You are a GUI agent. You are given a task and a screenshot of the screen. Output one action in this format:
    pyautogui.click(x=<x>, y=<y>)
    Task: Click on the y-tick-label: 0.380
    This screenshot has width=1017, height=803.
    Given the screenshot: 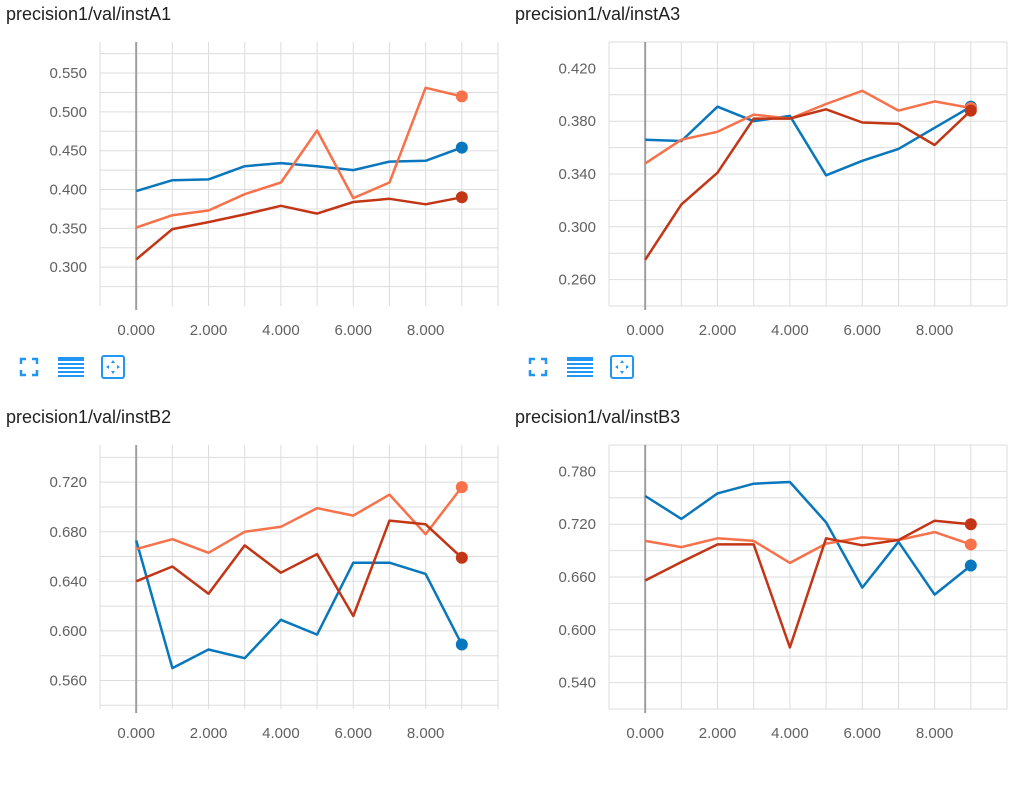 What is the action you would take?
    pyautogui.click(x=577, y=121)
    